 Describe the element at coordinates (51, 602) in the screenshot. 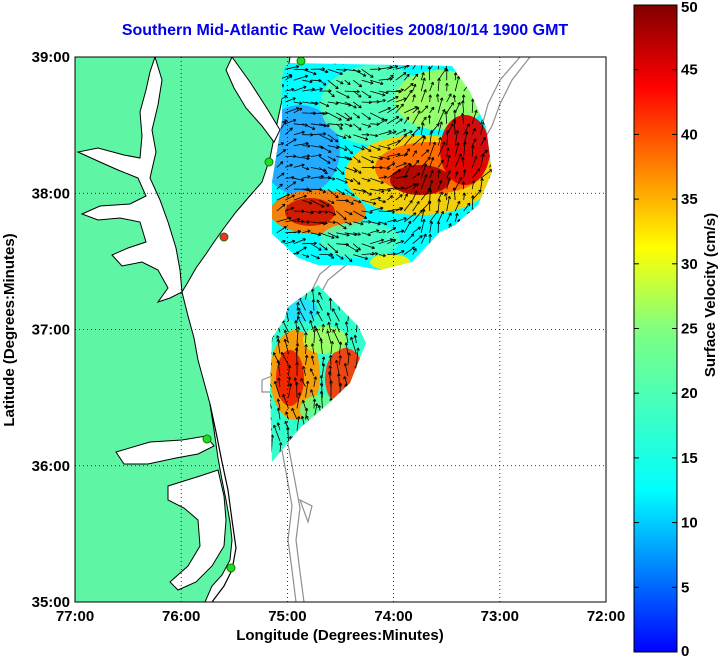

I see `y-tick-label: 35:00` at that location.